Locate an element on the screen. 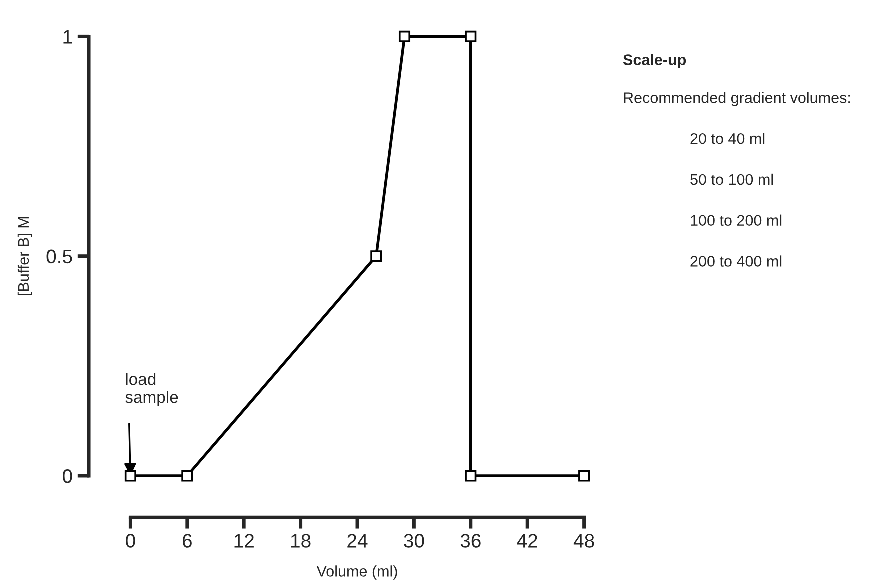 The width and height of the screenshot is (872, 584). y-tick-label: 0.5 is located at coordinates (59, 257).